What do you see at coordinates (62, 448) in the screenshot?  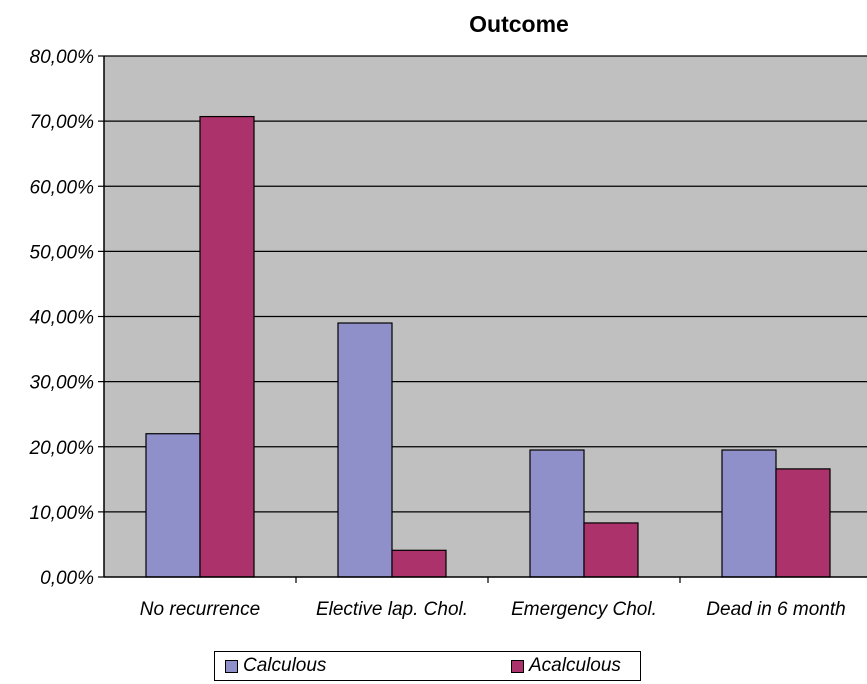 I see `y-tick-label: 20,00%` at bounding box center [62, 448].